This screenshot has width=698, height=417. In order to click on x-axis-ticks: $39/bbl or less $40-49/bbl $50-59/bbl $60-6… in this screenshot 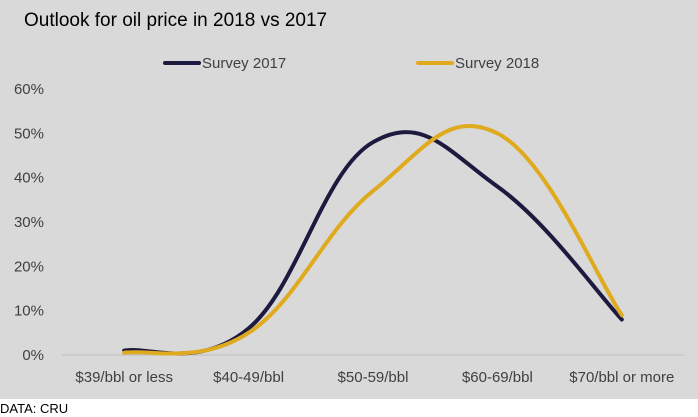, I will do `click(374, 377)`.